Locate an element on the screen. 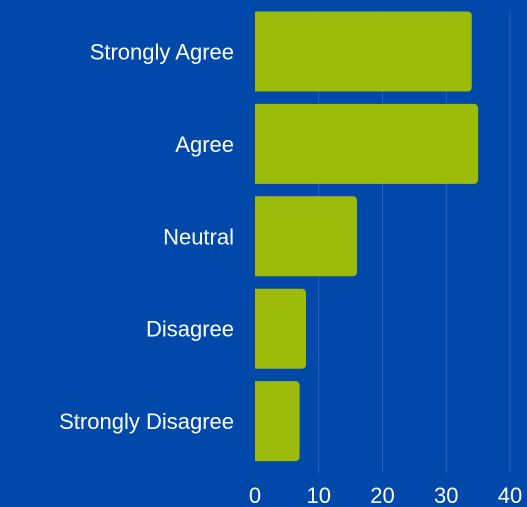 The width and height of the screenshot is (527, 507). x-tick-label: 20 is located at coordinates (382, 495).